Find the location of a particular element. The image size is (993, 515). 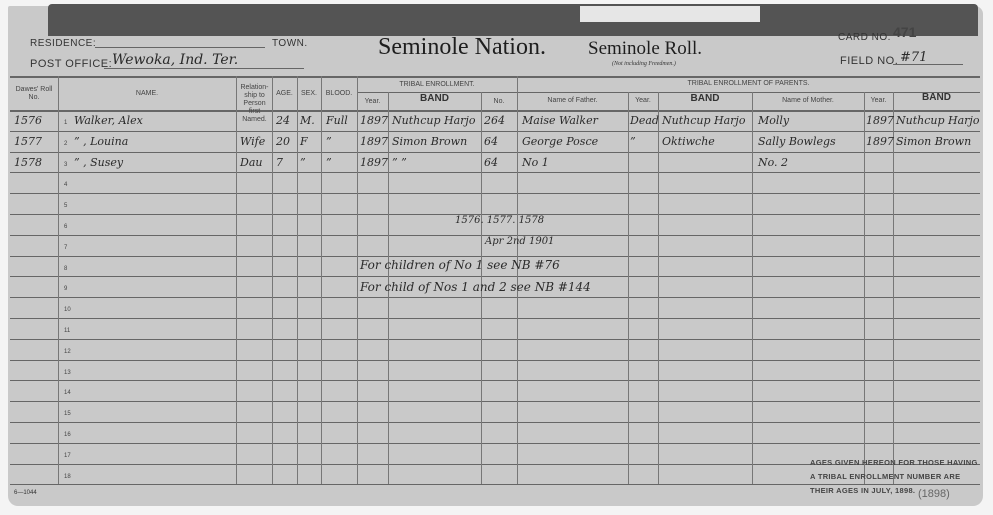

col-blood: BLOOD. is located at coordinates (339, 93).